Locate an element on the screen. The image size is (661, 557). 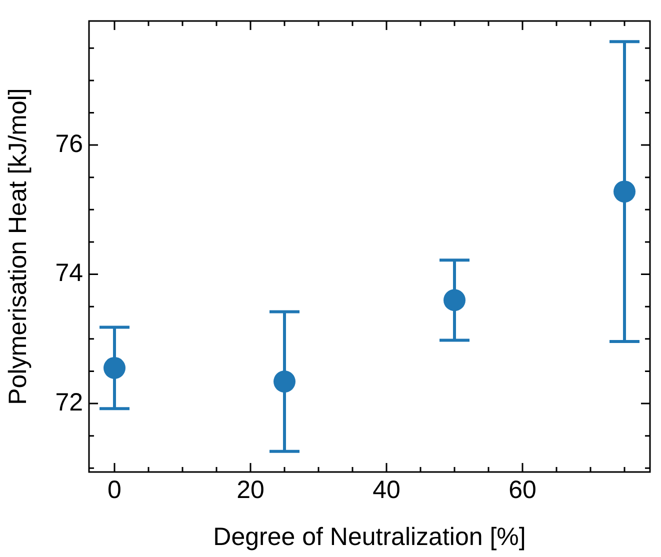
x-tick-label: 60 is located at coordinates (522, 490).